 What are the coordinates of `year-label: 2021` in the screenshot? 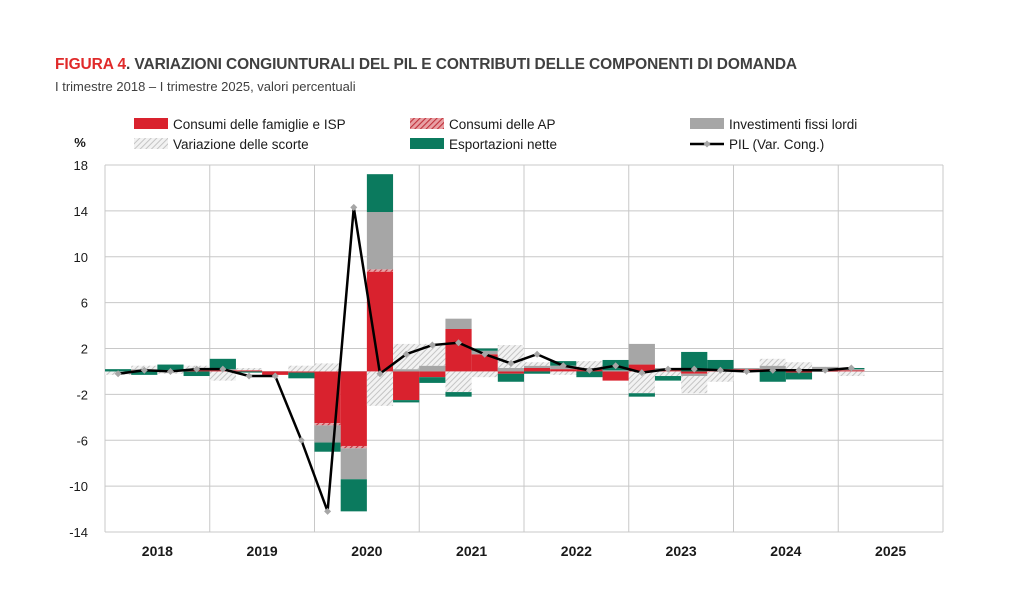 It's located at (471, 551).